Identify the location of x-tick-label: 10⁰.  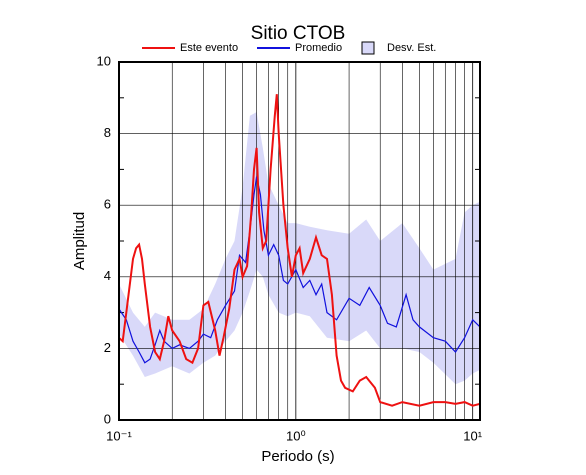
(296, 435).